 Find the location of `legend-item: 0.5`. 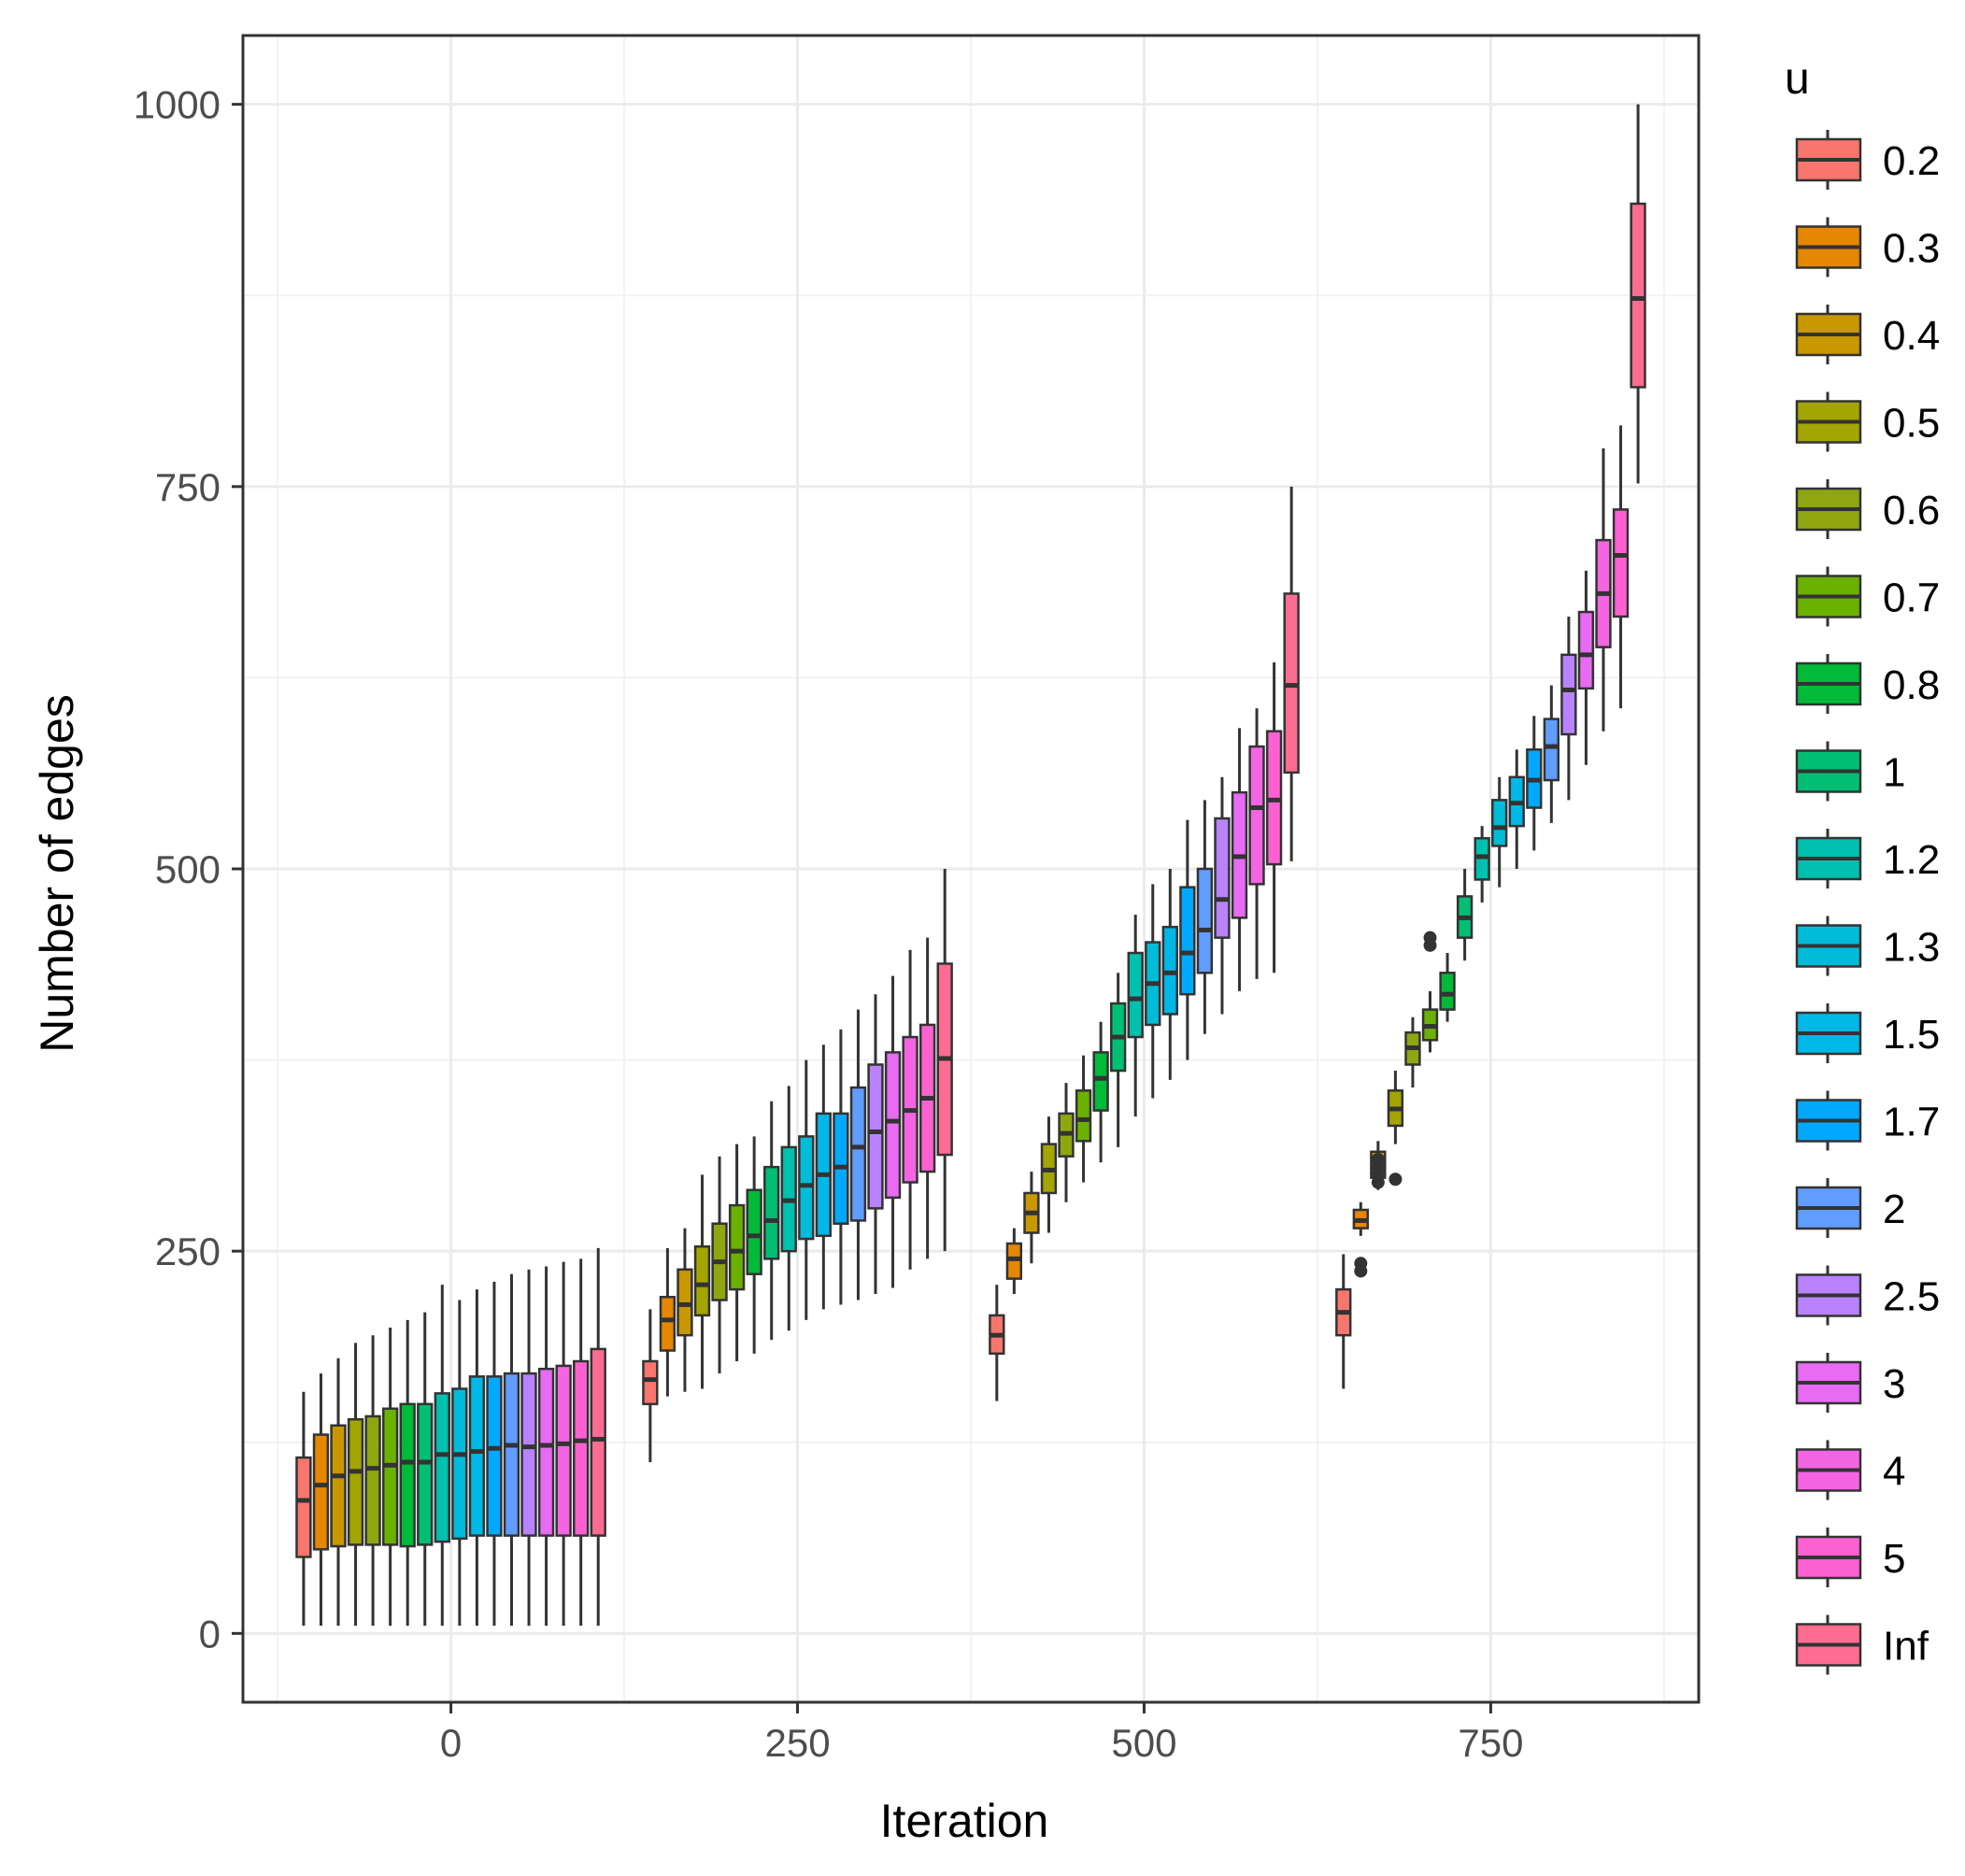

legend-item: 0.5 is located at coordinates (1868, 422).